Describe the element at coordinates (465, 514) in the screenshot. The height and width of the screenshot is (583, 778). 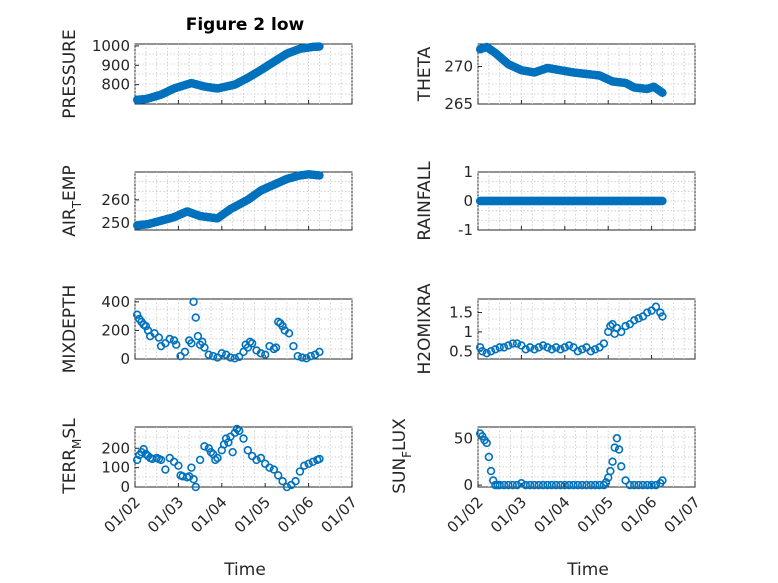
I see `xtick-label: 01/02` at that location.